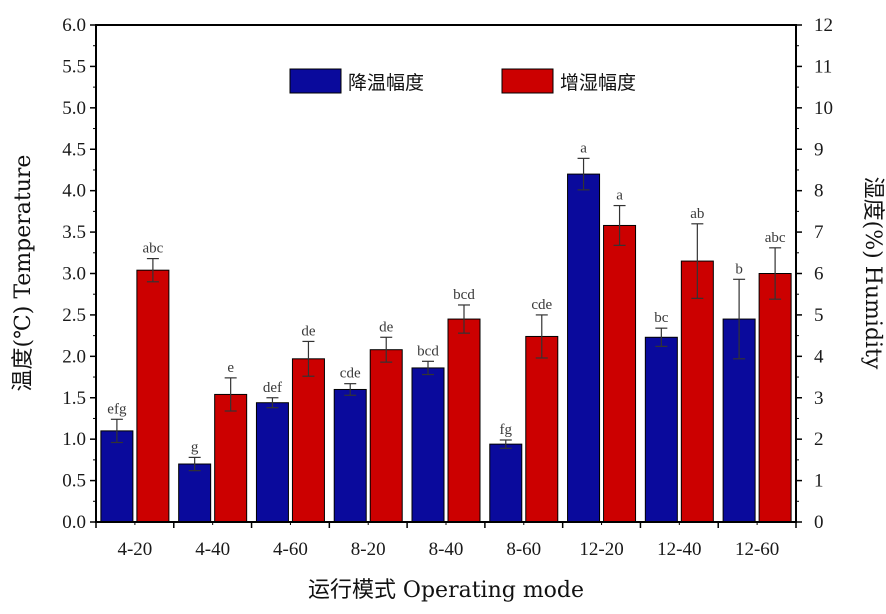  What do you see at coordinates (74, 398) in the screenshot?
I see `left-y-tick-label: 1.5` at bounding box center [74, 398].